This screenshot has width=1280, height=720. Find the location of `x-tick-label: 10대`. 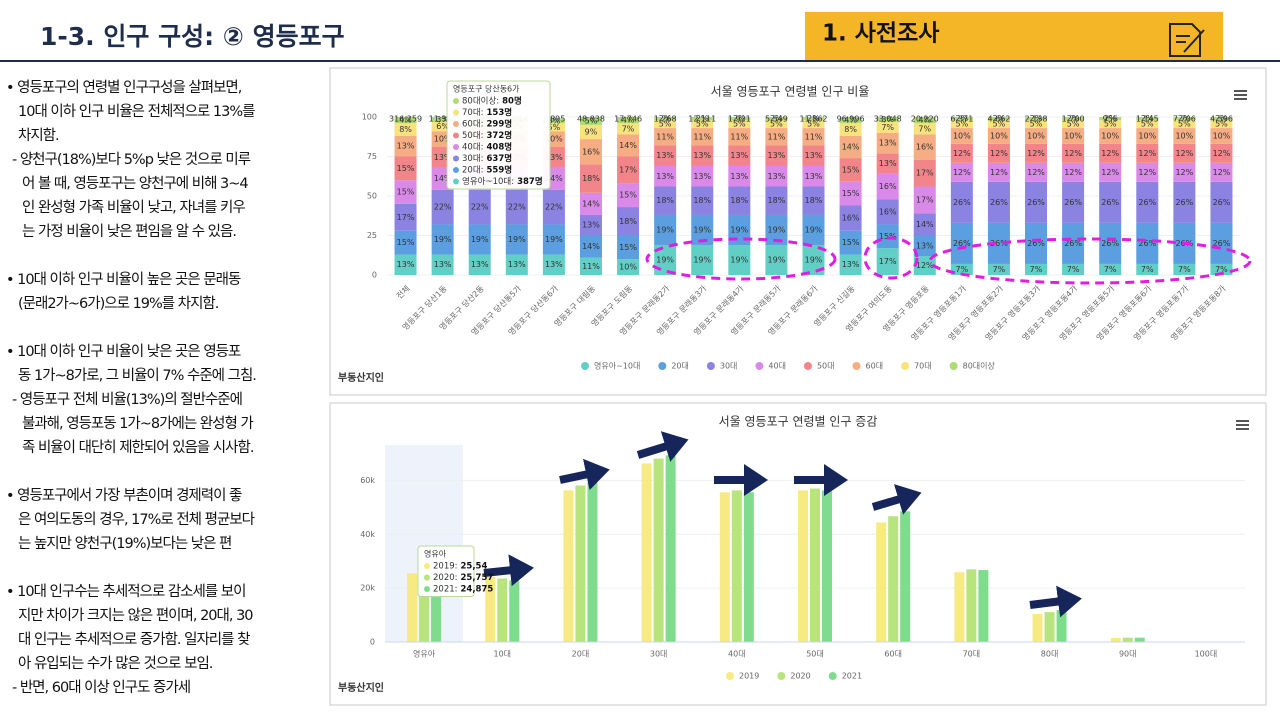

x-tick-label: 10대 is located at coordinates (502, 654).